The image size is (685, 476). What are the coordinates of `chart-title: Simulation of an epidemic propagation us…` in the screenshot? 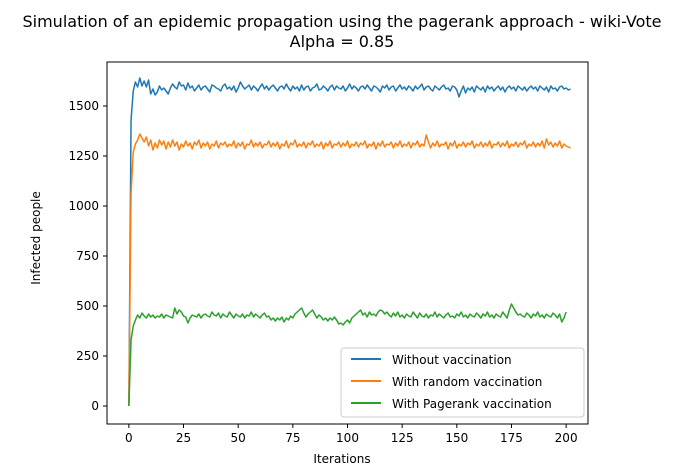 It's located at (341, 21).